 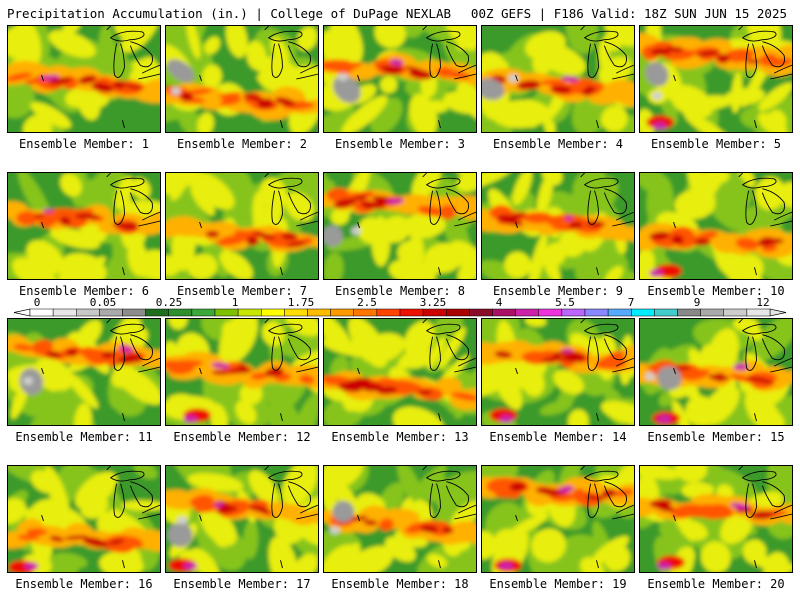 What do you see at coordinates (558, 437) in the screenshot?
I see `ensemble-member-label: Ensemble Member: 14` at bounding box center [558, 437].